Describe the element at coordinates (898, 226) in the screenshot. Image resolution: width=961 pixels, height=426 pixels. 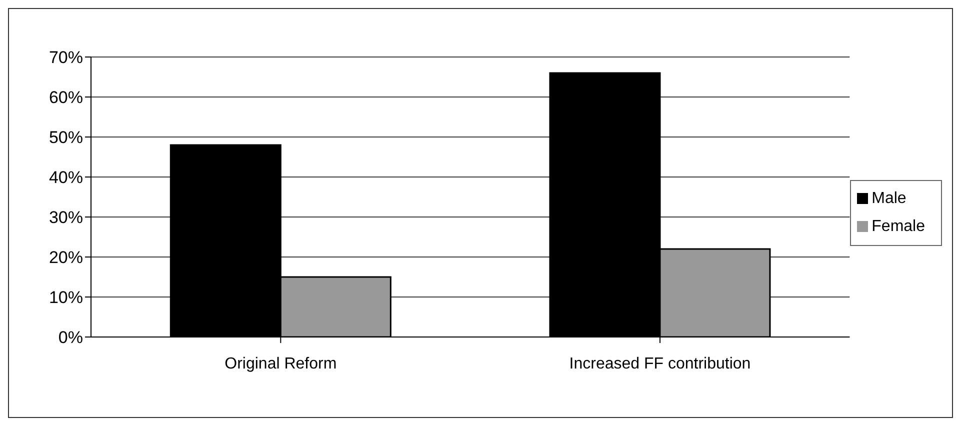
I see `legend-label: Female` at that location.